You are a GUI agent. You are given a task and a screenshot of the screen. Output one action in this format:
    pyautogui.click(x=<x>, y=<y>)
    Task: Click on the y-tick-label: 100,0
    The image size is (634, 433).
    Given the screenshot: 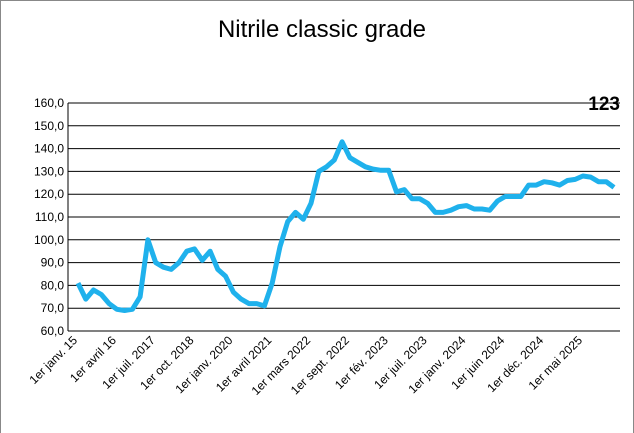 What is the action you would take?
    pyautogui.click(x=49, y=240)
    